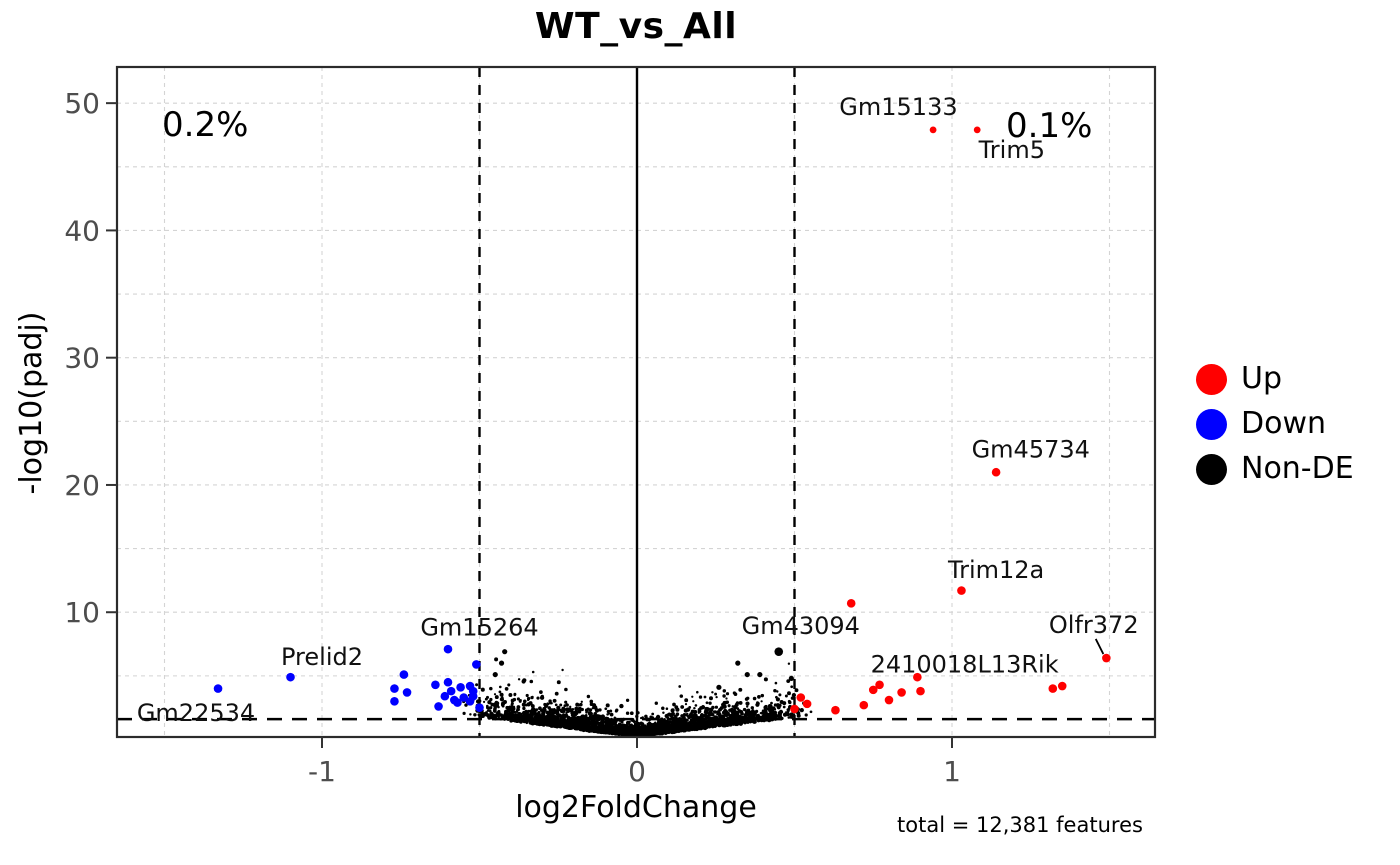 This screenshot has width=1400, height=865. What do you see at coordinates (1211, 424) in the screenshot?
I see `legend-dot-down` at bounding box center [1211, 424].